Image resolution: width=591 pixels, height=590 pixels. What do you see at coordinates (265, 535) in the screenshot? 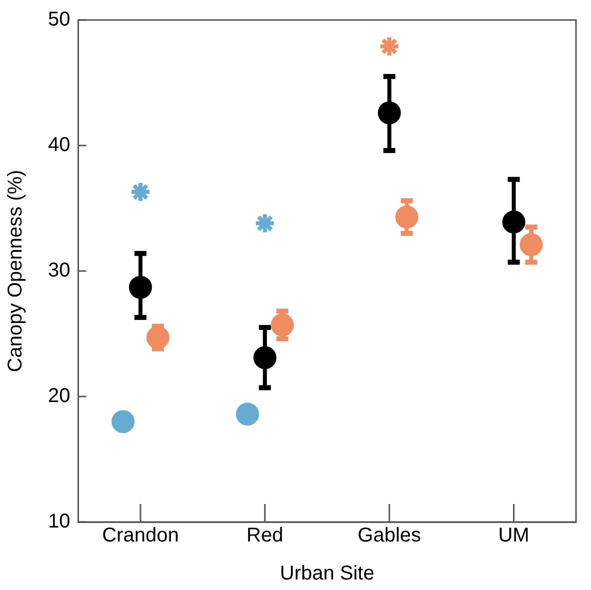
I see `x-tick-label: Red` at bounding box center [265, 535].